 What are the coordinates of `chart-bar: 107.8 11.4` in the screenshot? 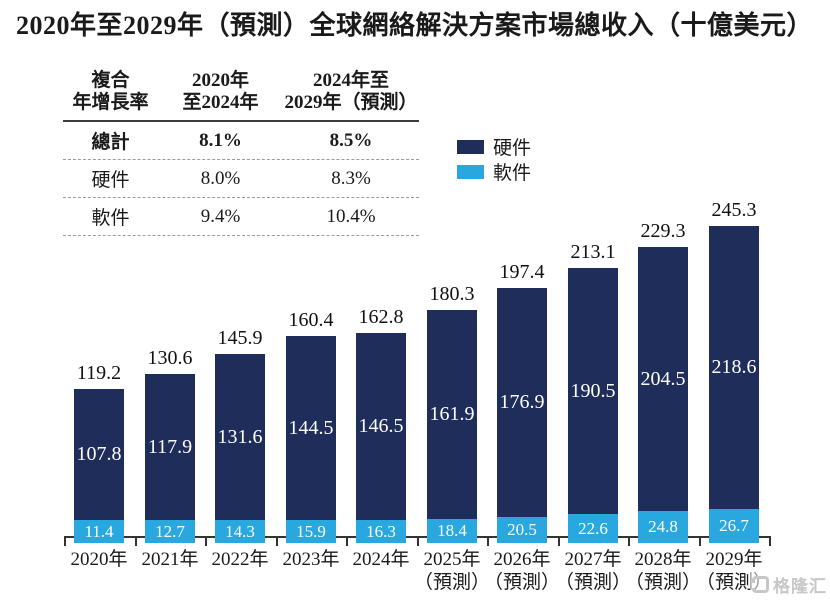 It's located at (99, 466).